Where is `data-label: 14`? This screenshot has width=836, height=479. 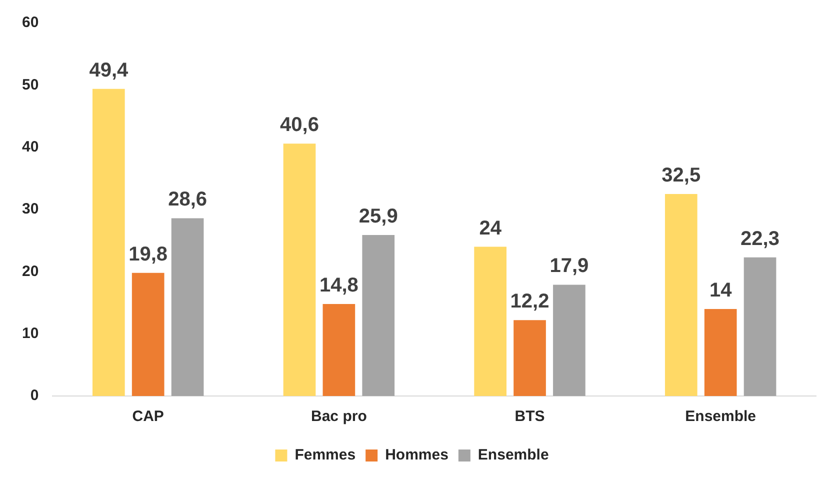
data-label: 14 is located at coordinates (721, 290).